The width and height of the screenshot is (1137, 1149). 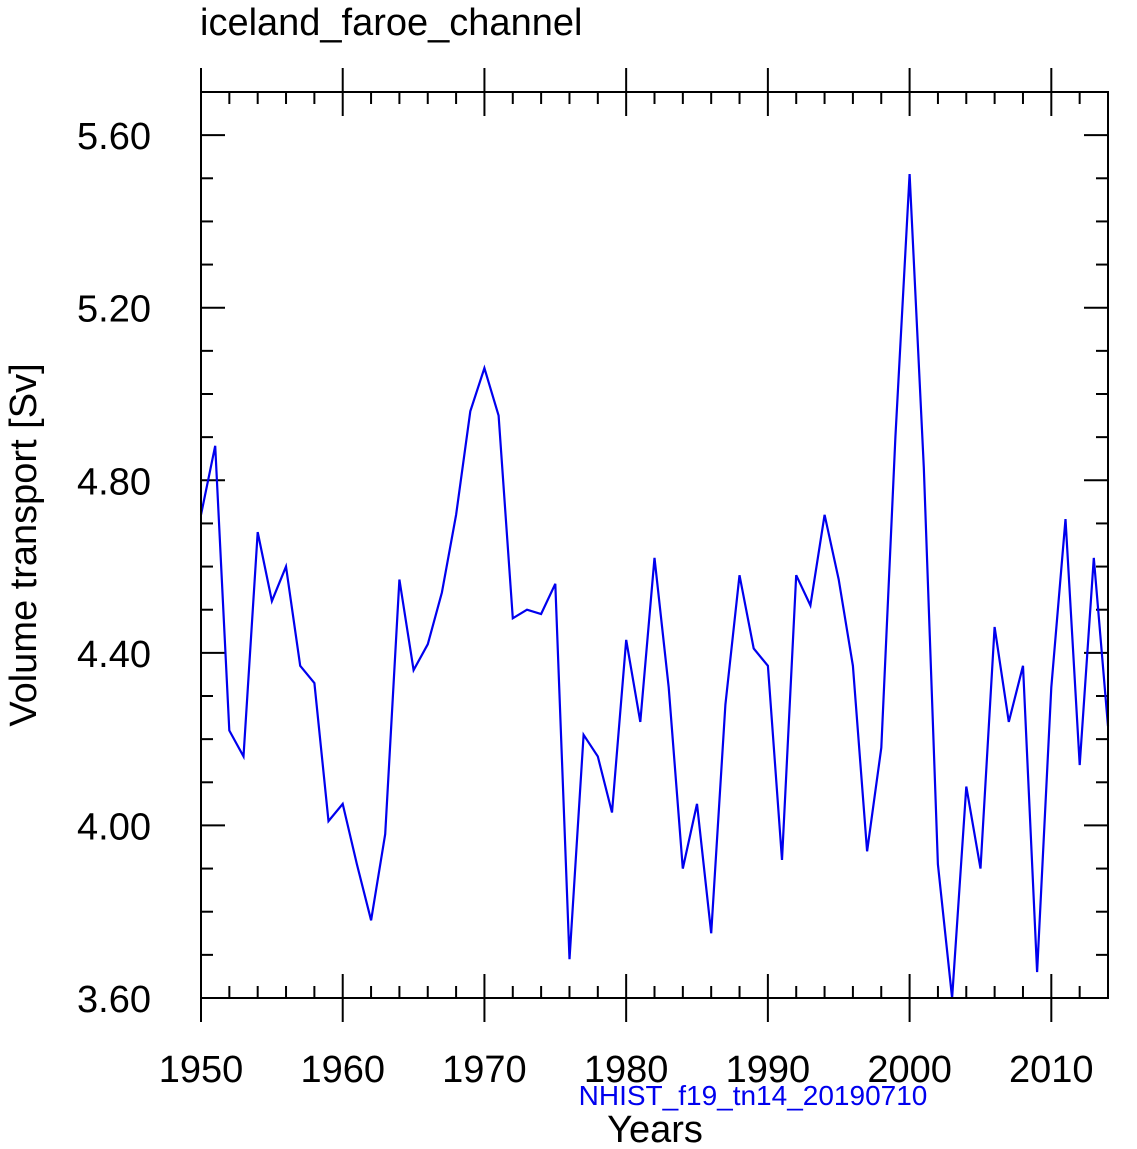 What do you see at coordinates (391, 23) in the screenshot?
I see `chart-title: iceland_faroe_channel` at bounding box center [391, 23].